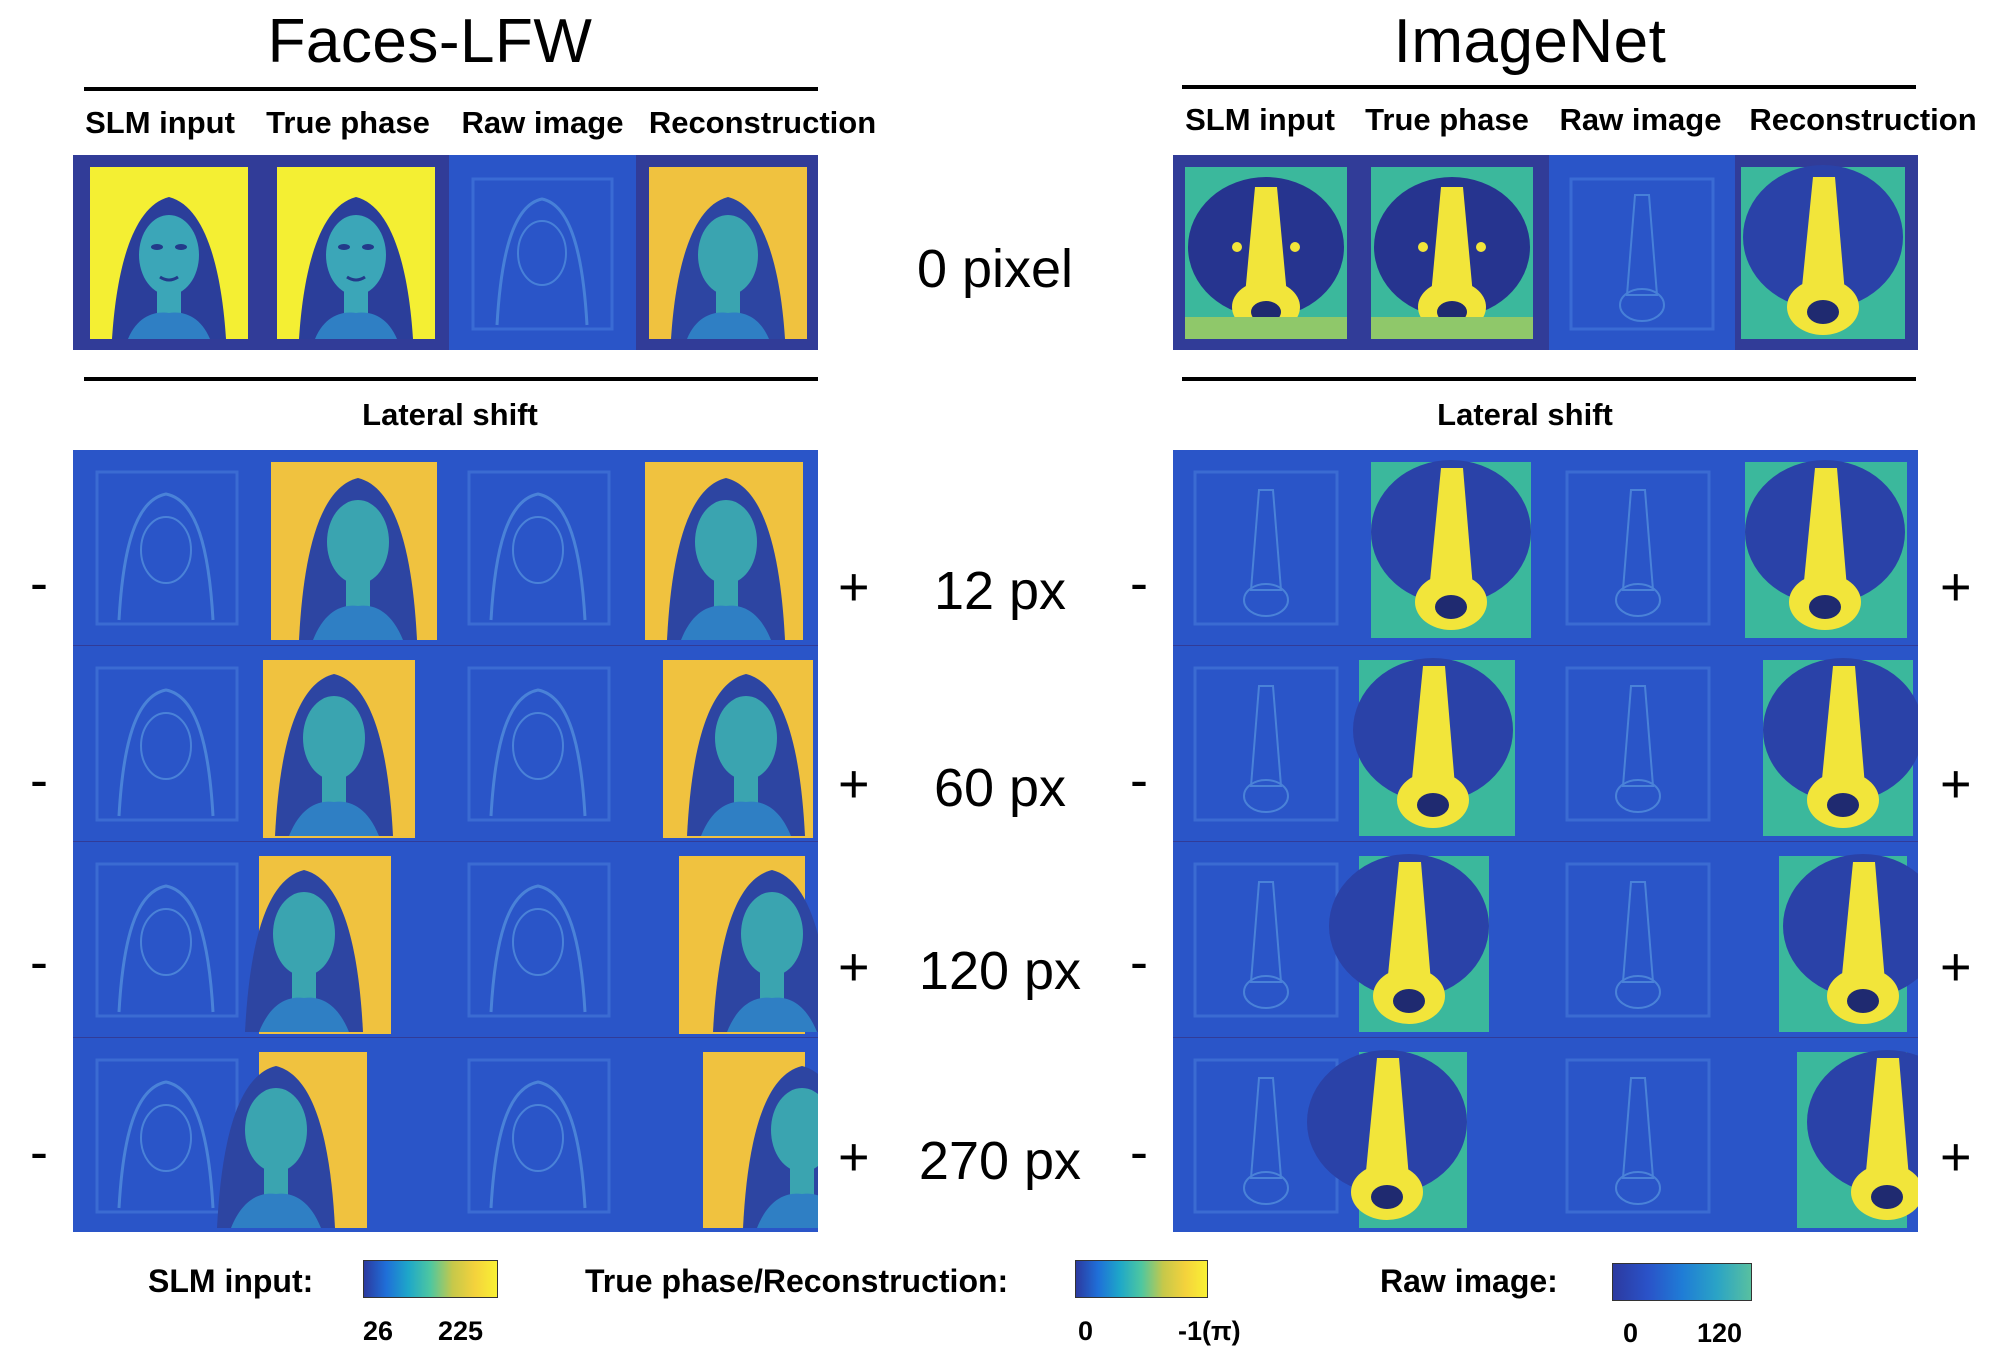 The width and height of the screenshot is (2006, 1360). What do you see at coordinates (1642, 252) in the screenshot?
I see `dog-raw-image` at bounding box center [1642, 252].